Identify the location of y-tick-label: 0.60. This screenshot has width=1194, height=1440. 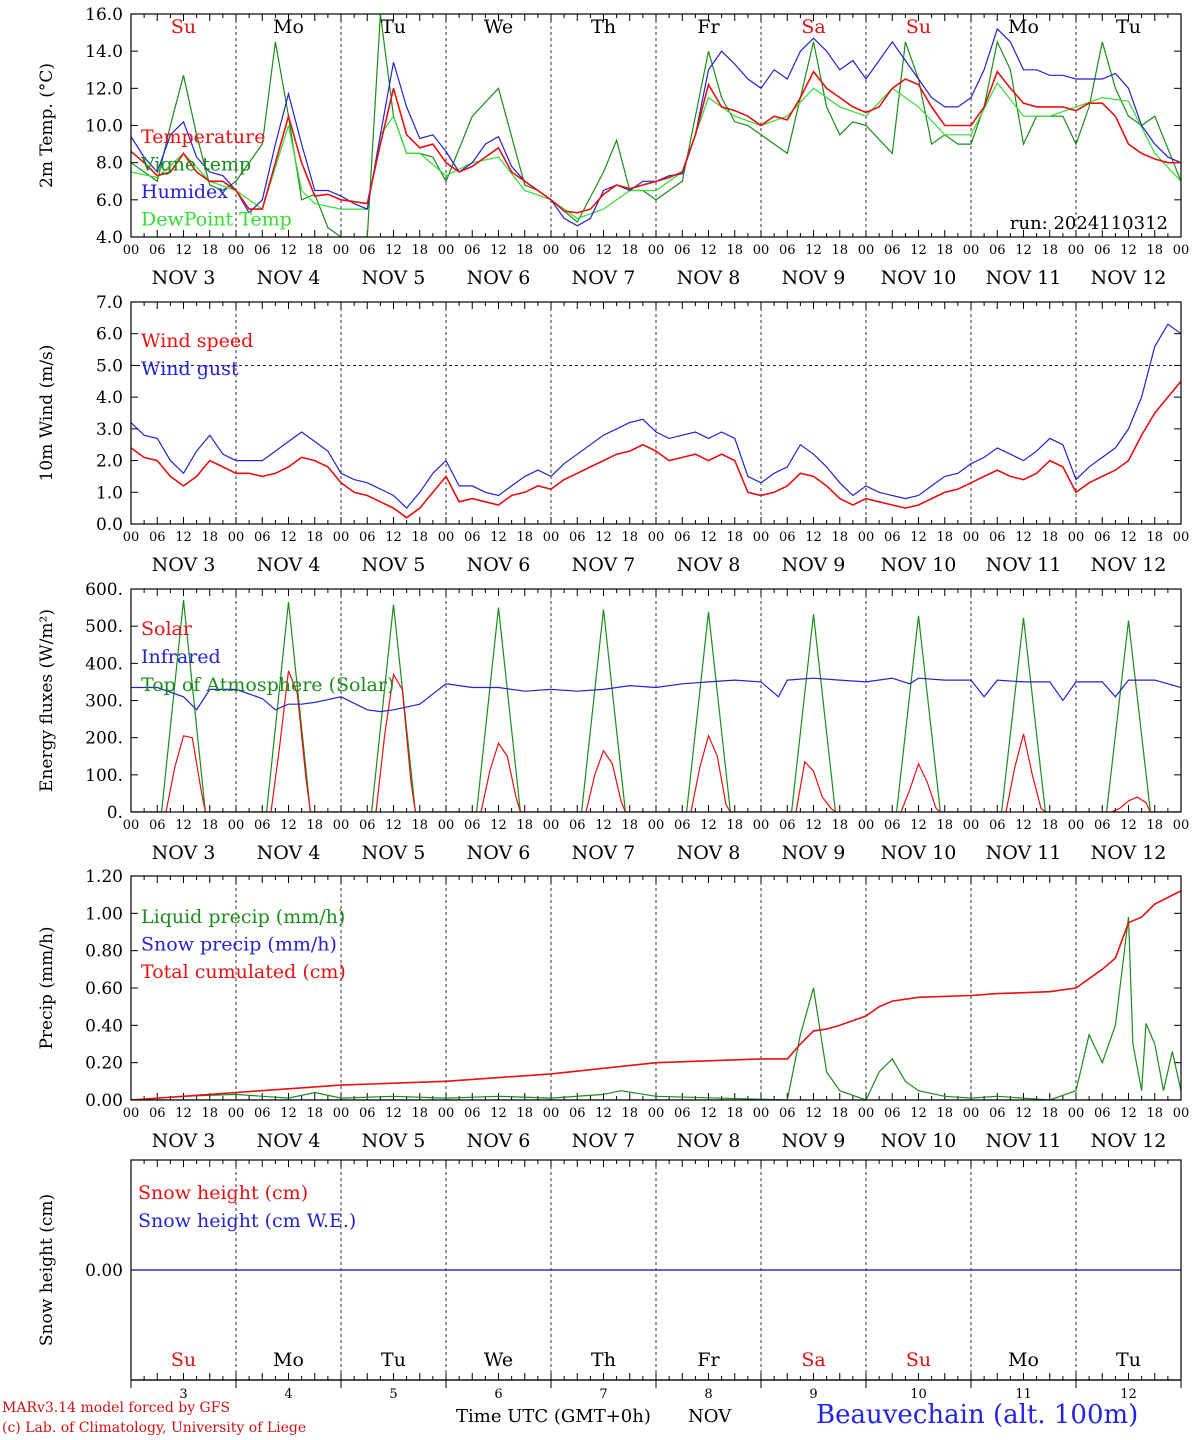
(104, 989).